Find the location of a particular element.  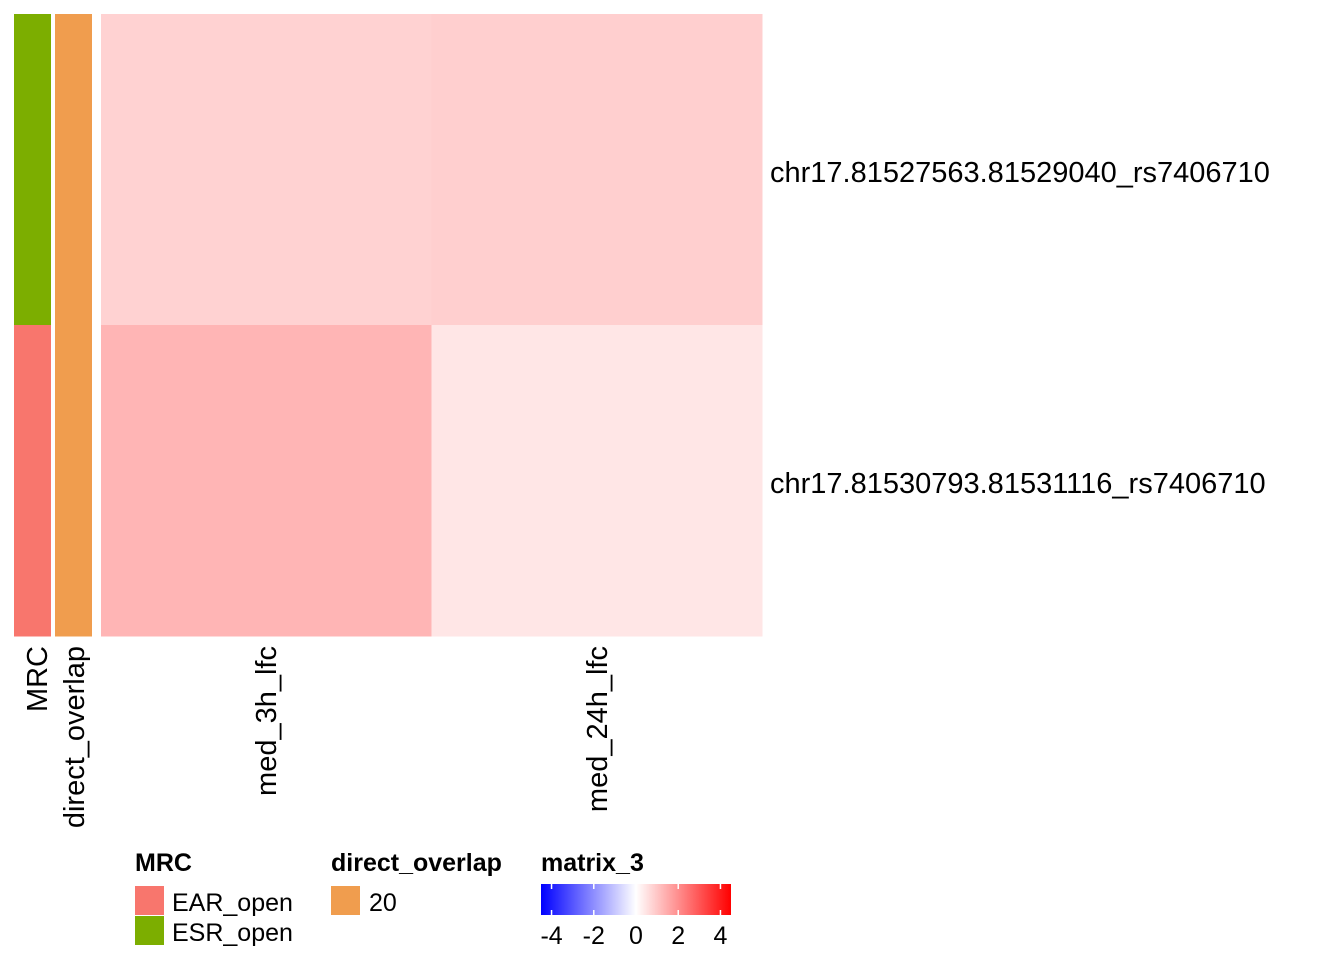

legend-title-matrix-3: matrix_3 is located at coordinates (592, 863).